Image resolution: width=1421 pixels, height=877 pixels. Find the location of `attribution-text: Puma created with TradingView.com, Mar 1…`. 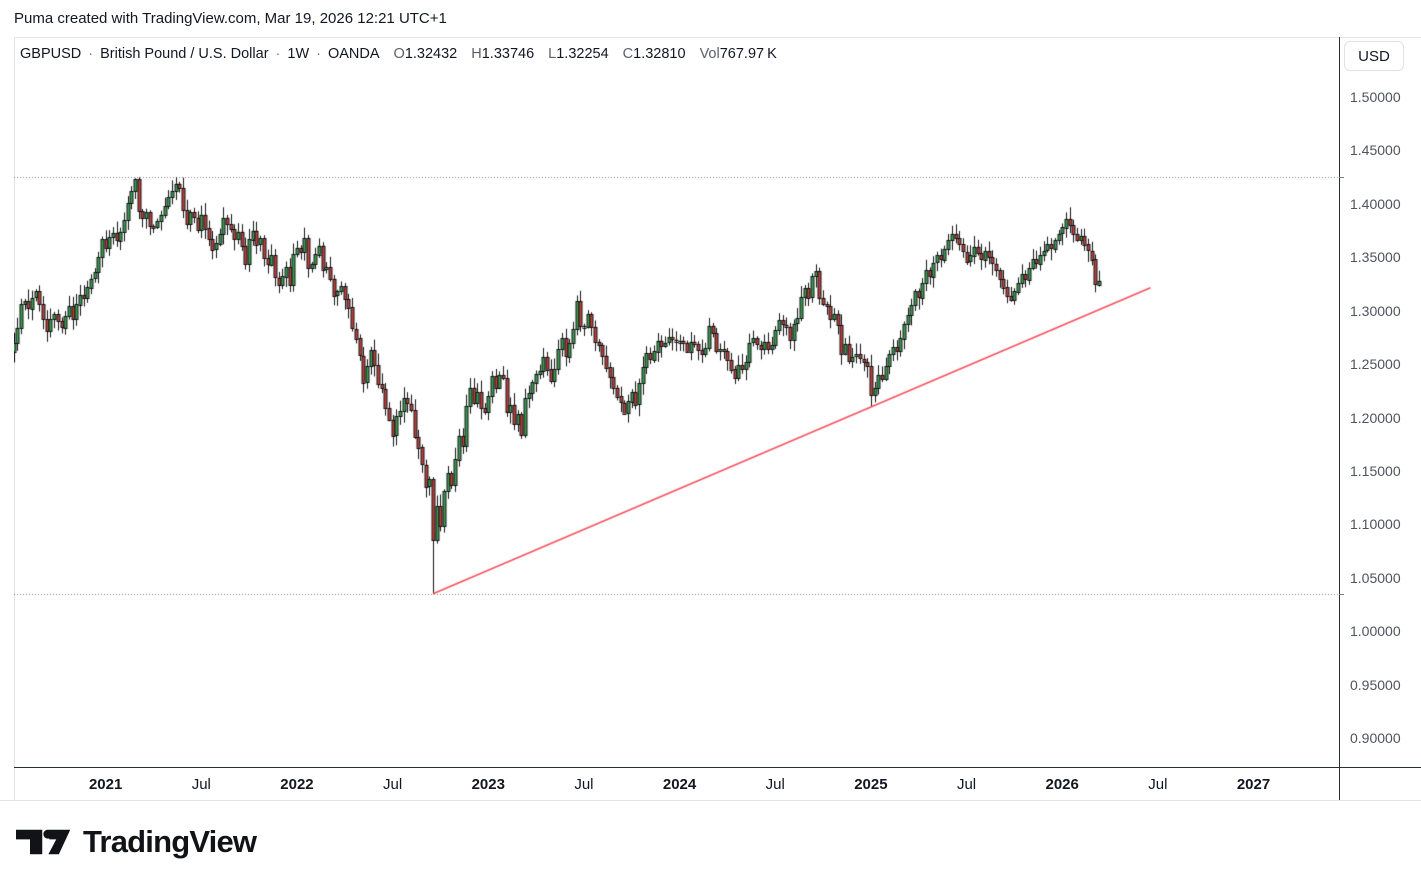

attribution-text: Puma created with TradingView.com, Mar 1… is located at coordinates (230, 18).